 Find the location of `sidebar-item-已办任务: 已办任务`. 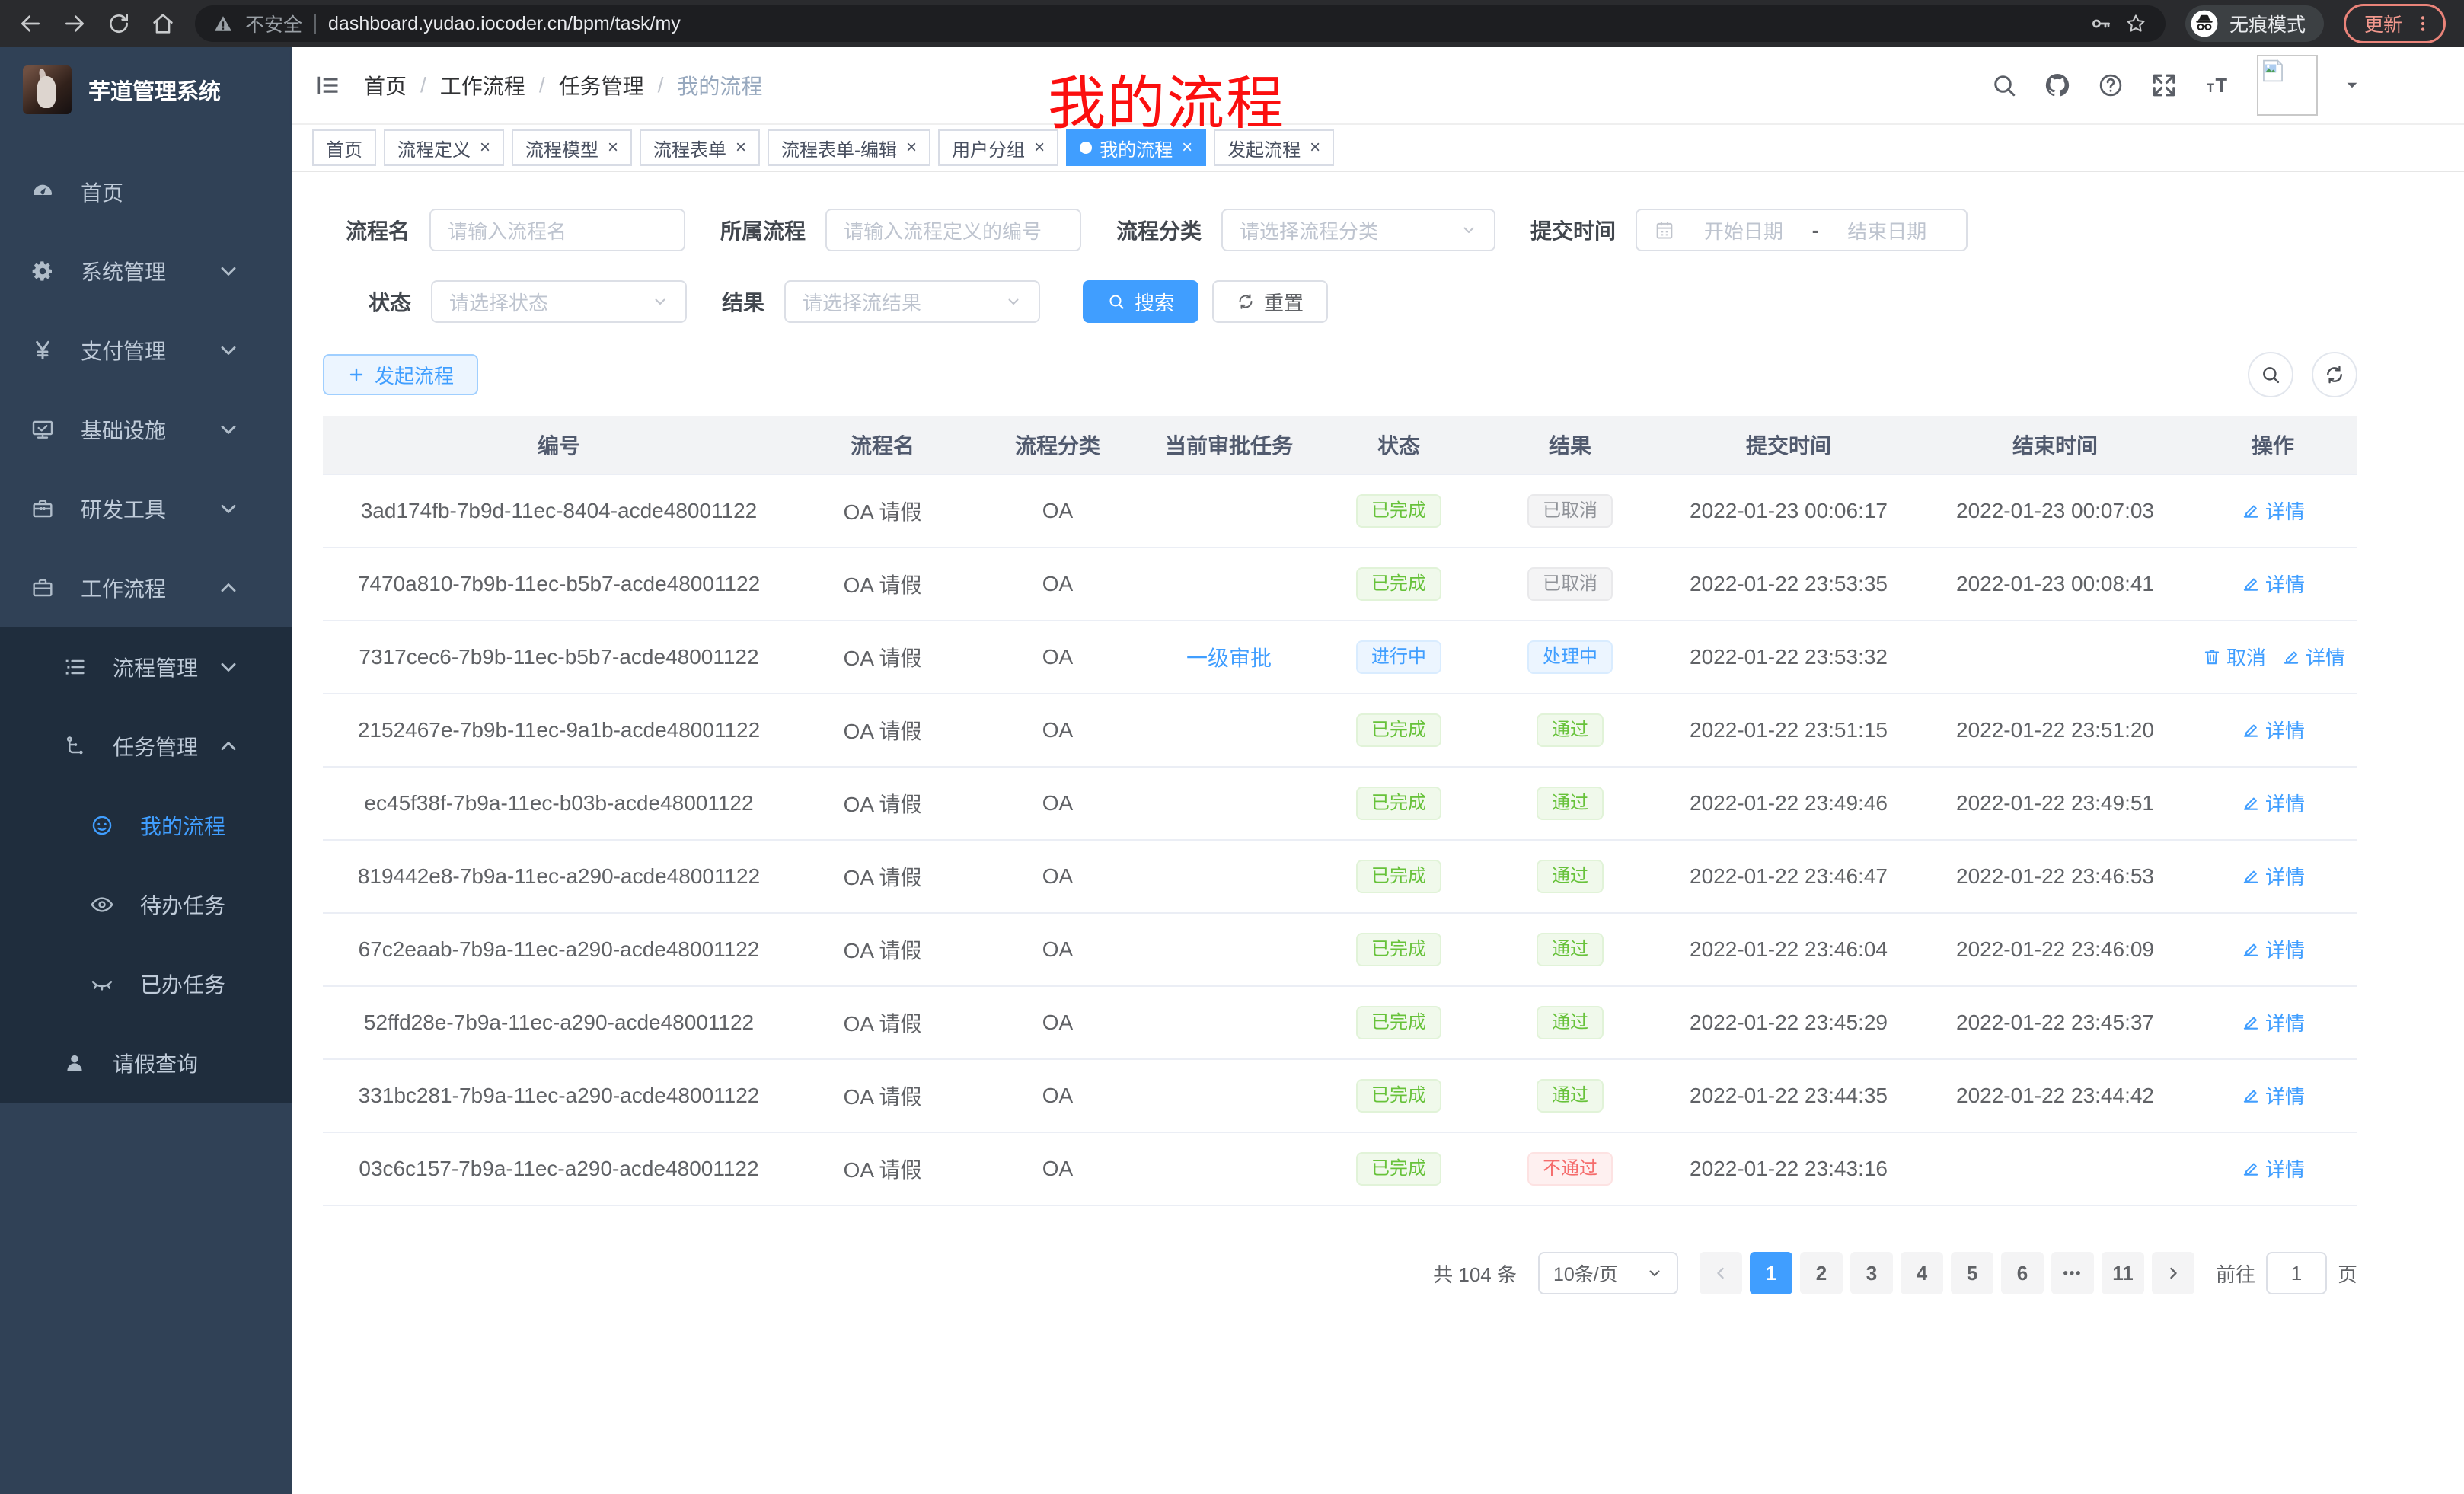

sidebar-item-已办任务: 已办任务 is located at coordinates (146, 983).